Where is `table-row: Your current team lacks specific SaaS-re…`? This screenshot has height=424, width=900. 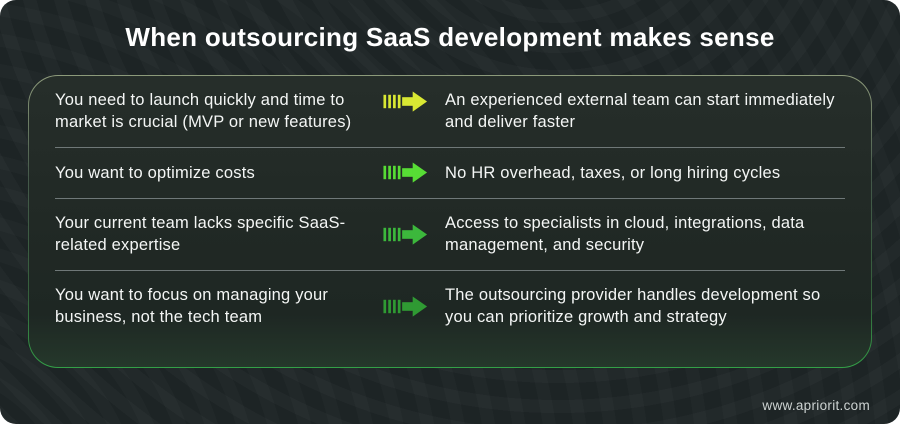 table-row: Your current team lacks specific SaaS-re… is located at coordinates (450, 234).